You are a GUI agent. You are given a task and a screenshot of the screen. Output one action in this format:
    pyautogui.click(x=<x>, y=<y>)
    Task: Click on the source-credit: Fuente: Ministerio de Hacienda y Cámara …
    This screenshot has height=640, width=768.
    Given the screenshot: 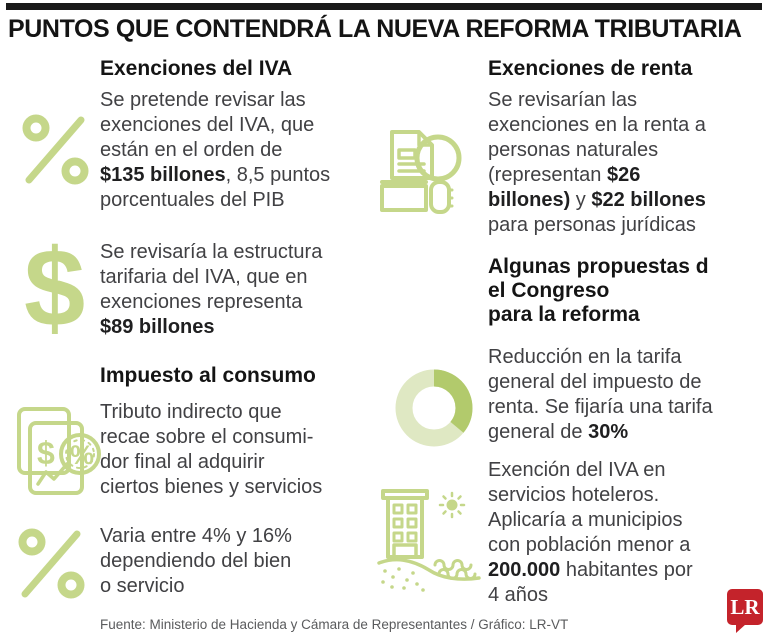 What is the action you would take?
    pyautogui.click(x=334, y=624)
    